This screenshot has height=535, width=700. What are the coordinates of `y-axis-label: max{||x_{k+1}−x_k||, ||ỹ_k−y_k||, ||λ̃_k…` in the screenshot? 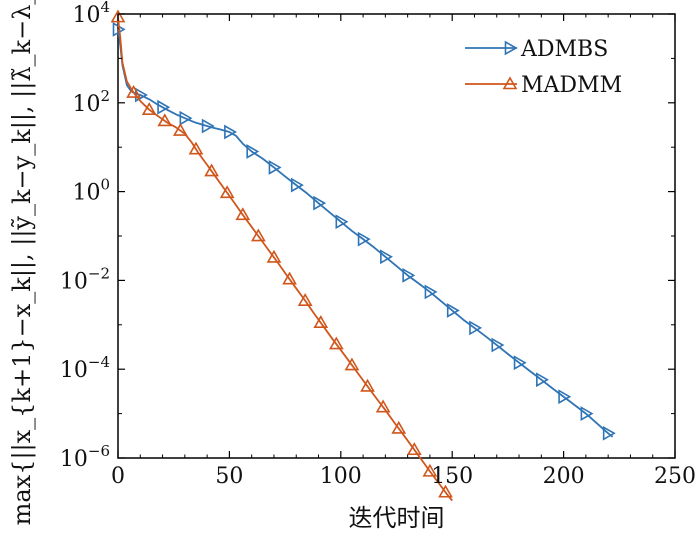 It's located at (22, 262).